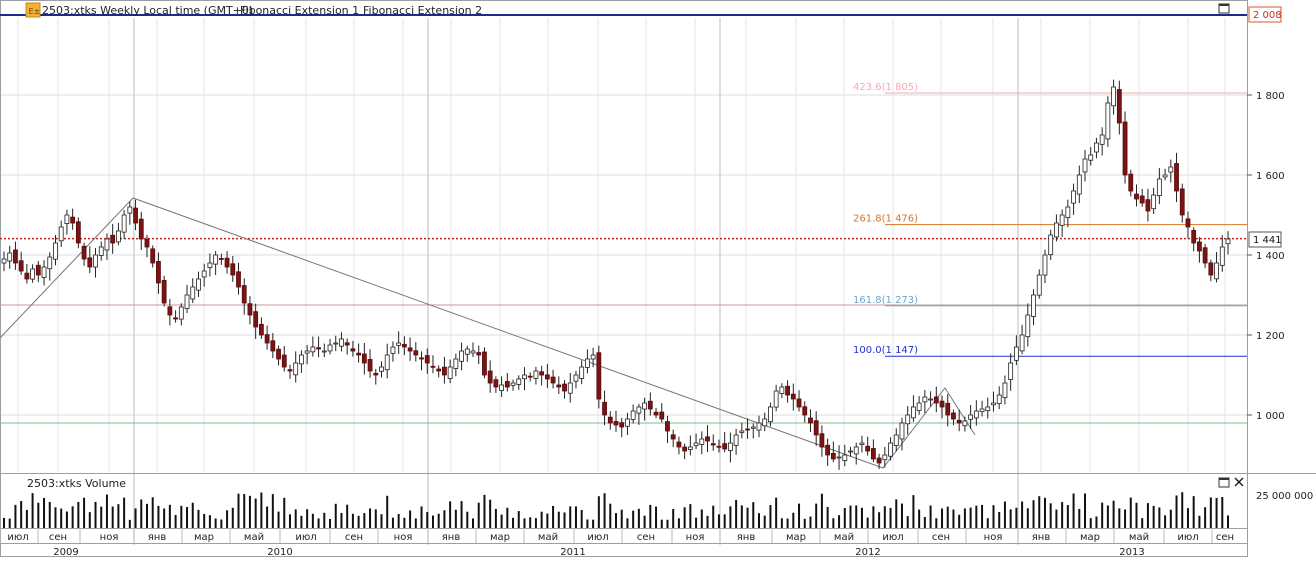 The width and height of the screenshot is (1316, 562). Describe the element at coordinates (1239, 482) in the screenshot. I see `close-icon` at that location.